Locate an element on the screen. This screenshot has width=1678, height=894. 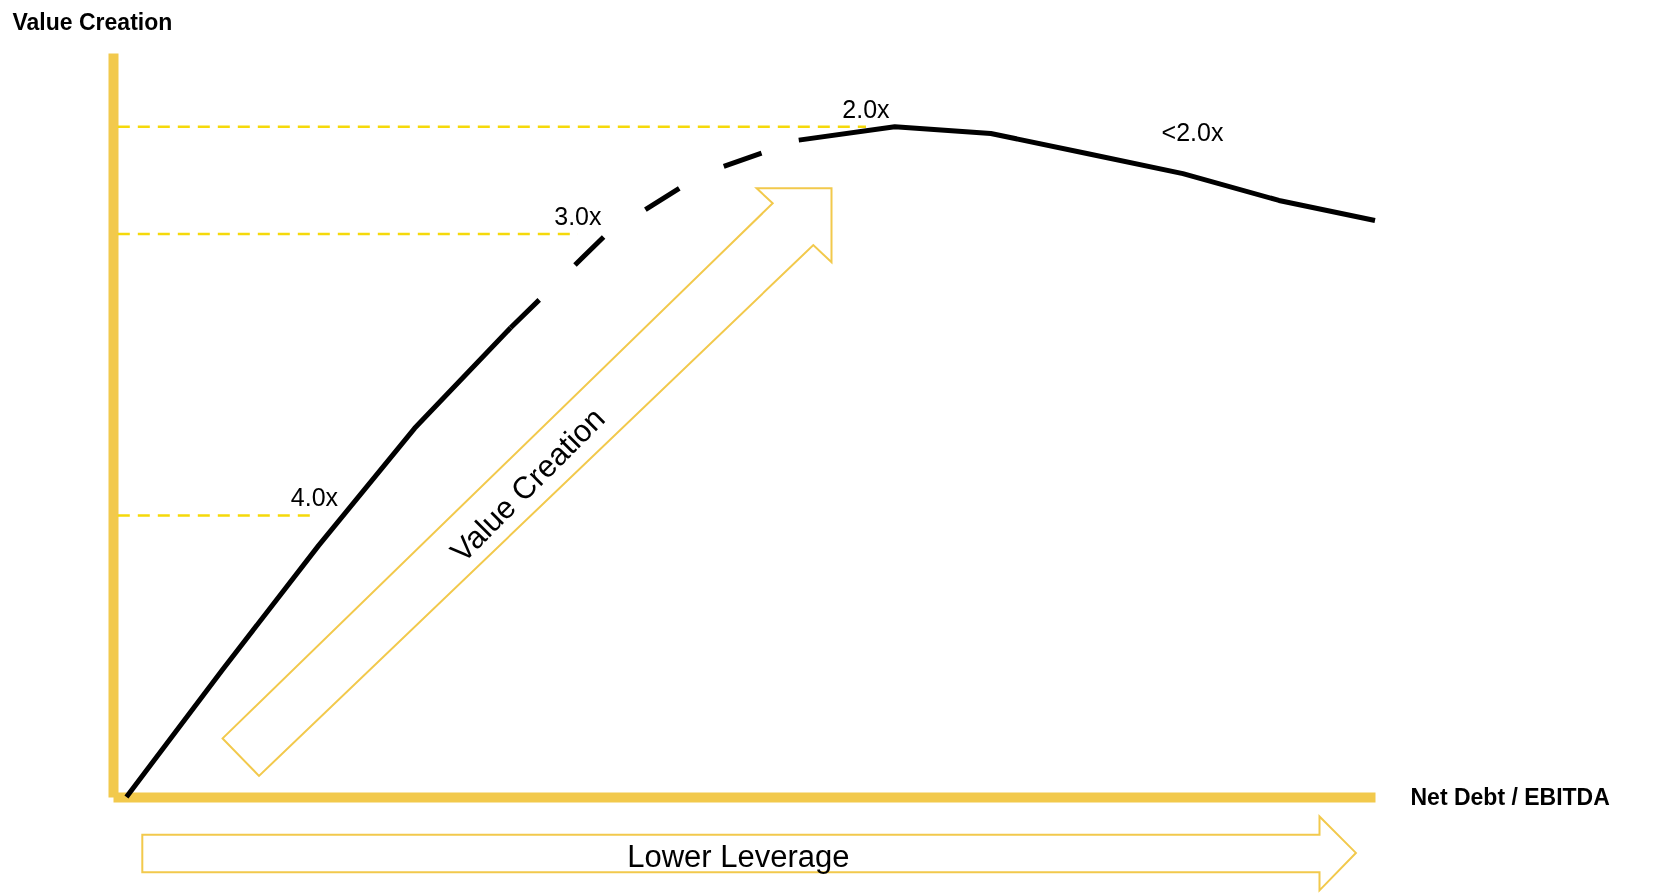
annotation: <2.0x is located at coordinates (1192, 132).